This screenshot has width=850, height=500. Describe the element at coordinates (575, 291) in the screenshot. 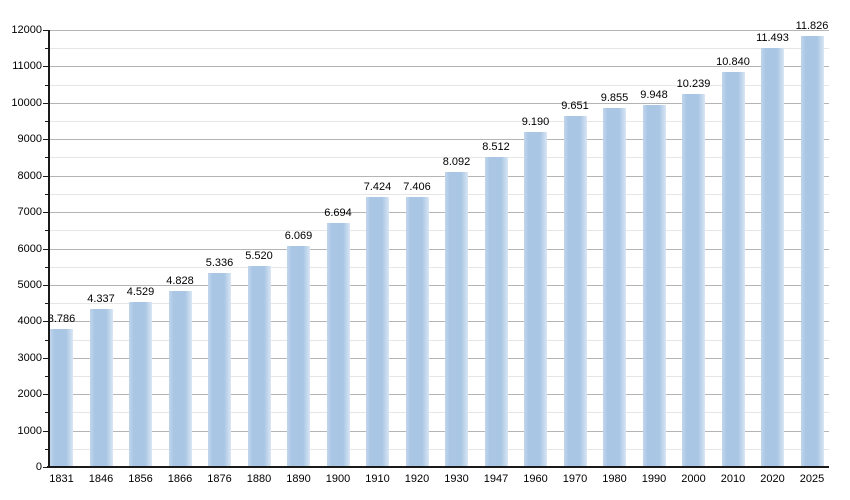

I see `bar-1970` at that location.